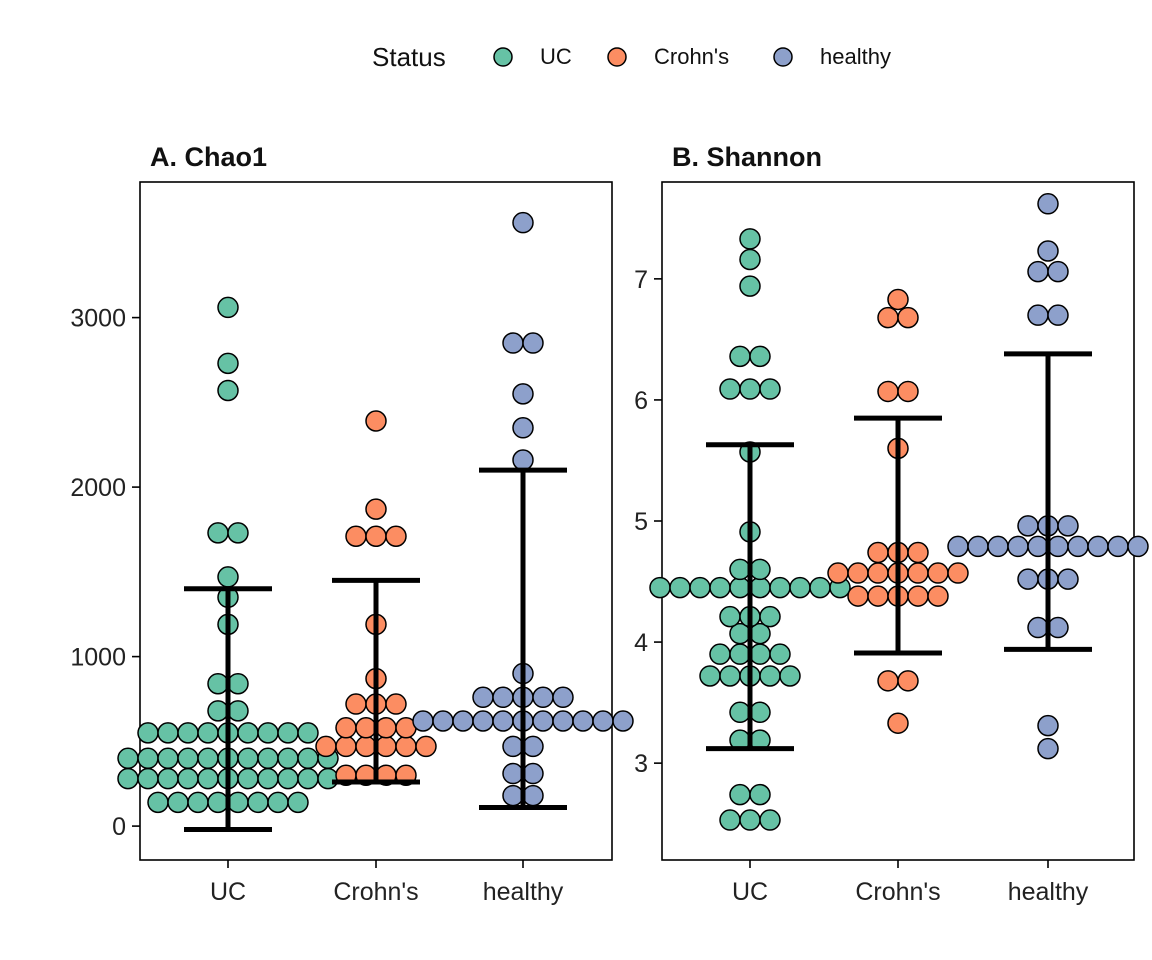  I want to click on chao1-ytick-label-3: 3000, so click(98, 319).